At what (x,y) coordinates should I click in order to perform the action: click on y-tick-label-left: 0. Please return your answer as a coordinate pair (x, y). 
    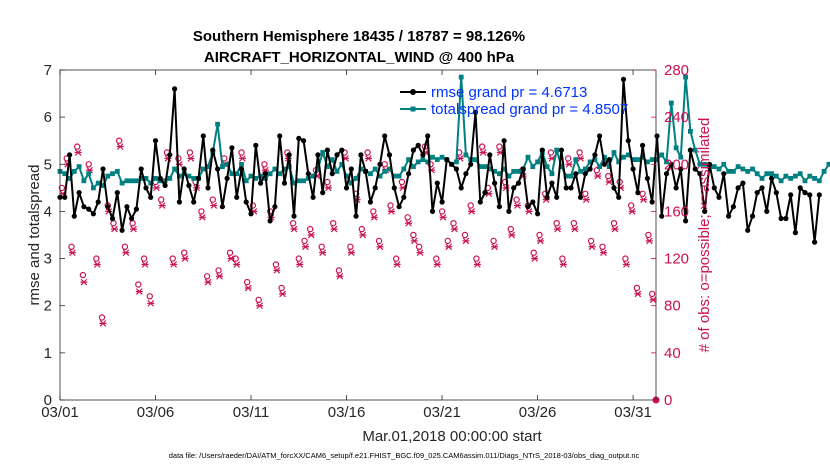
    Looking at the image, I should click on (48, 400).